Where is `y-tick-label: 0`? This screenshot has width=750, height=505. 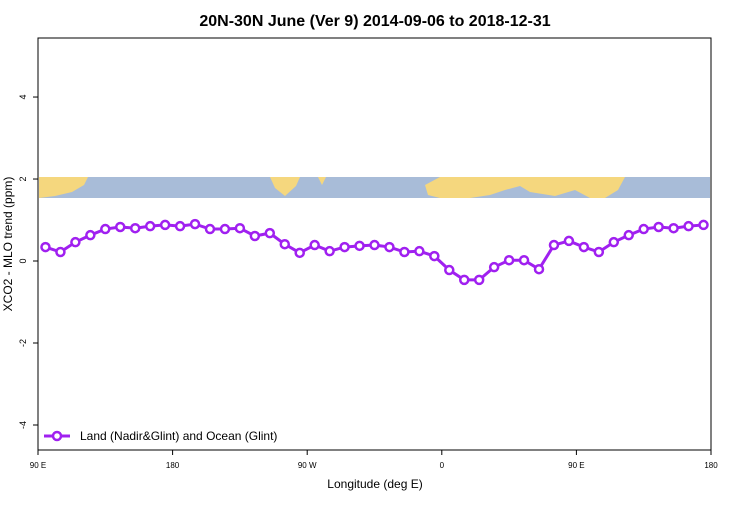
y-tick-label: 0 is located at coordinates (23, 261).